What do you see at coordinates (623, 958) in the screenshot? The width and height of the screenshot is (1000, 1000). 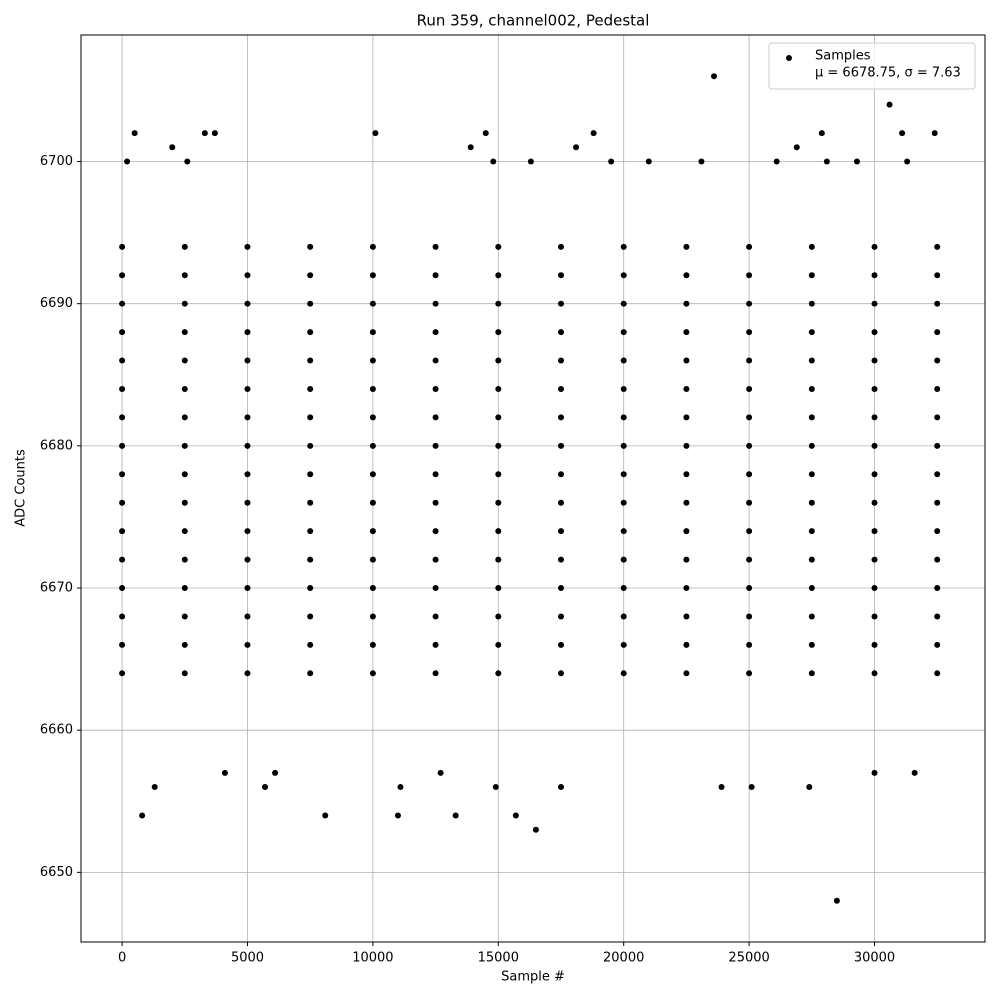 I see `x-tick-label: 20000` at bounding box center [623, 958].